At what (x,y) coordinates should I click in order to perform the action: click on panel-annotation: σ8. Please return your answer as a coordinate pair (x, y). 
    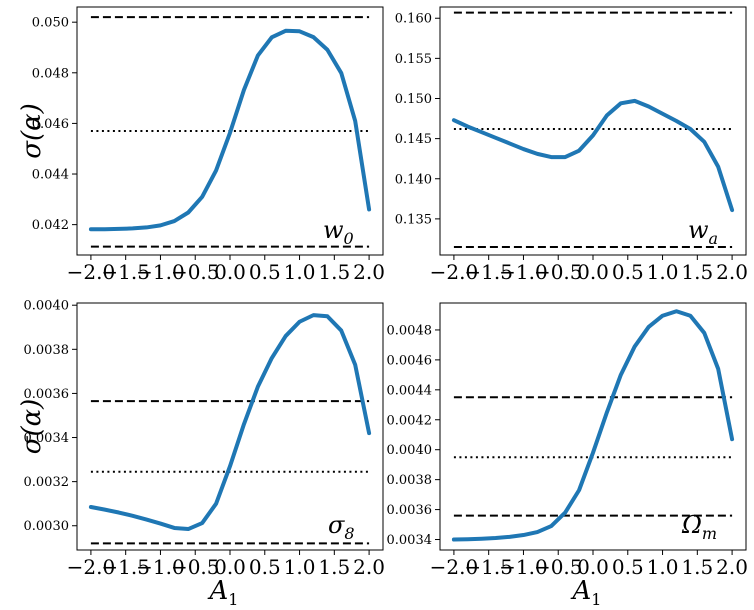
    Looking at the image, I should click on (341, 527).